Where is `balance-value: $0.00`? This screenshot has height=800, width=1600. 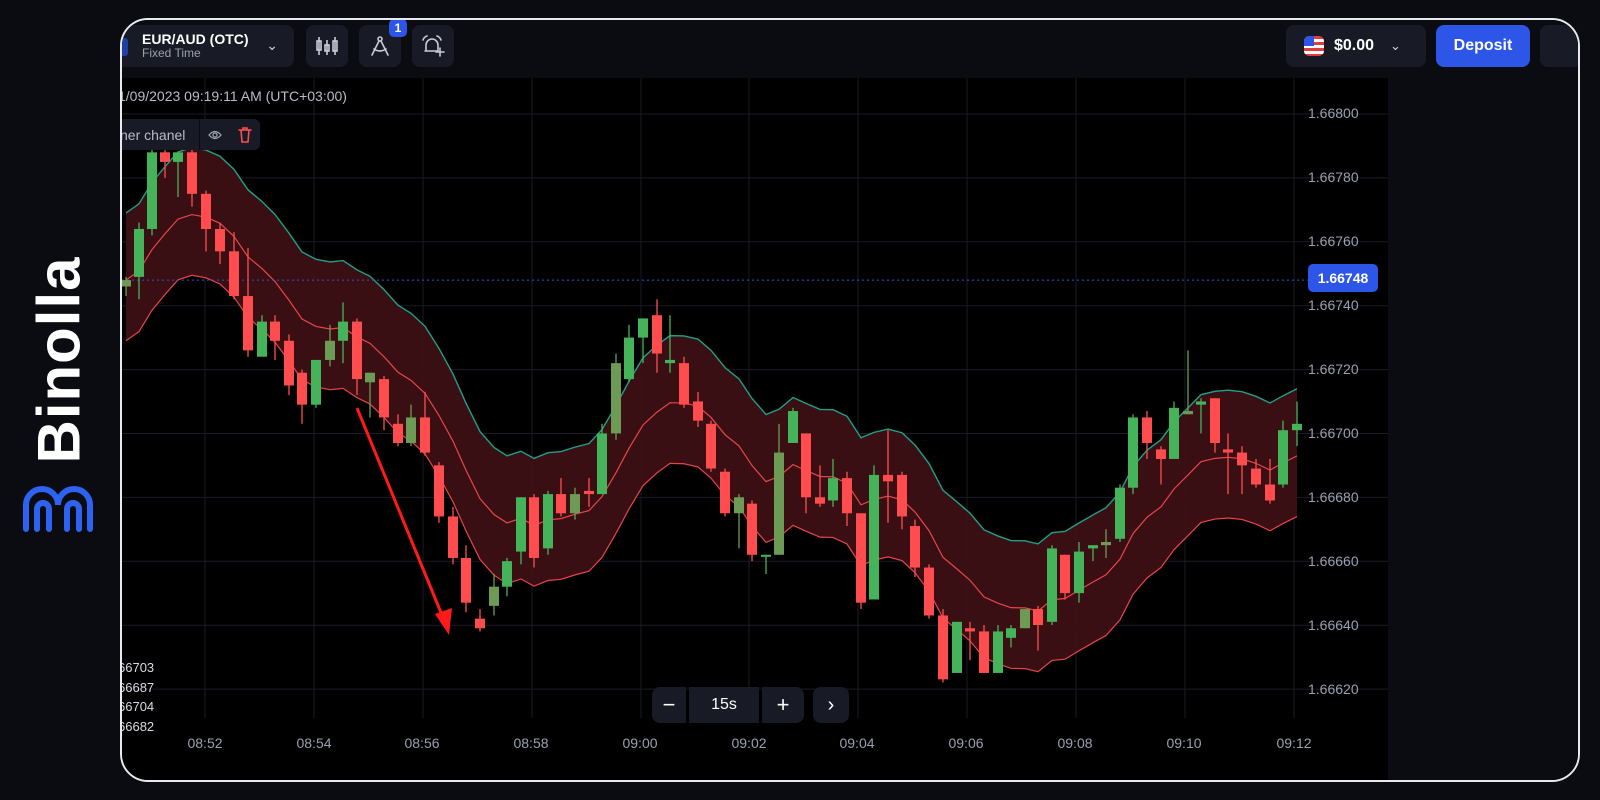
balance-value: $0.00 is located at coordinates (1354, 45).